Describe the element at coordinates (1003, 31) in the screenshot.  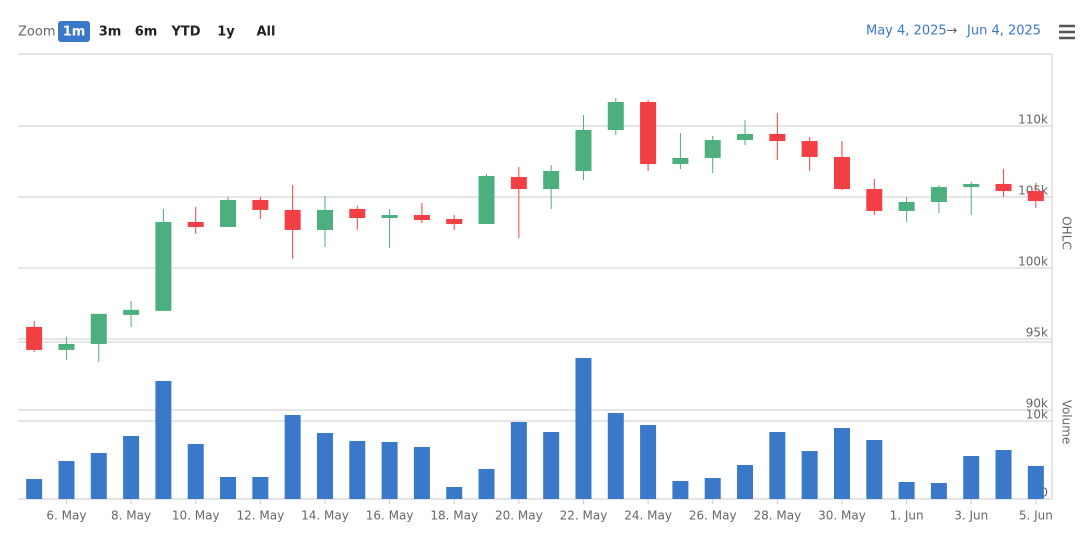
I see `range-to: Jun 4, 2025` at that location.